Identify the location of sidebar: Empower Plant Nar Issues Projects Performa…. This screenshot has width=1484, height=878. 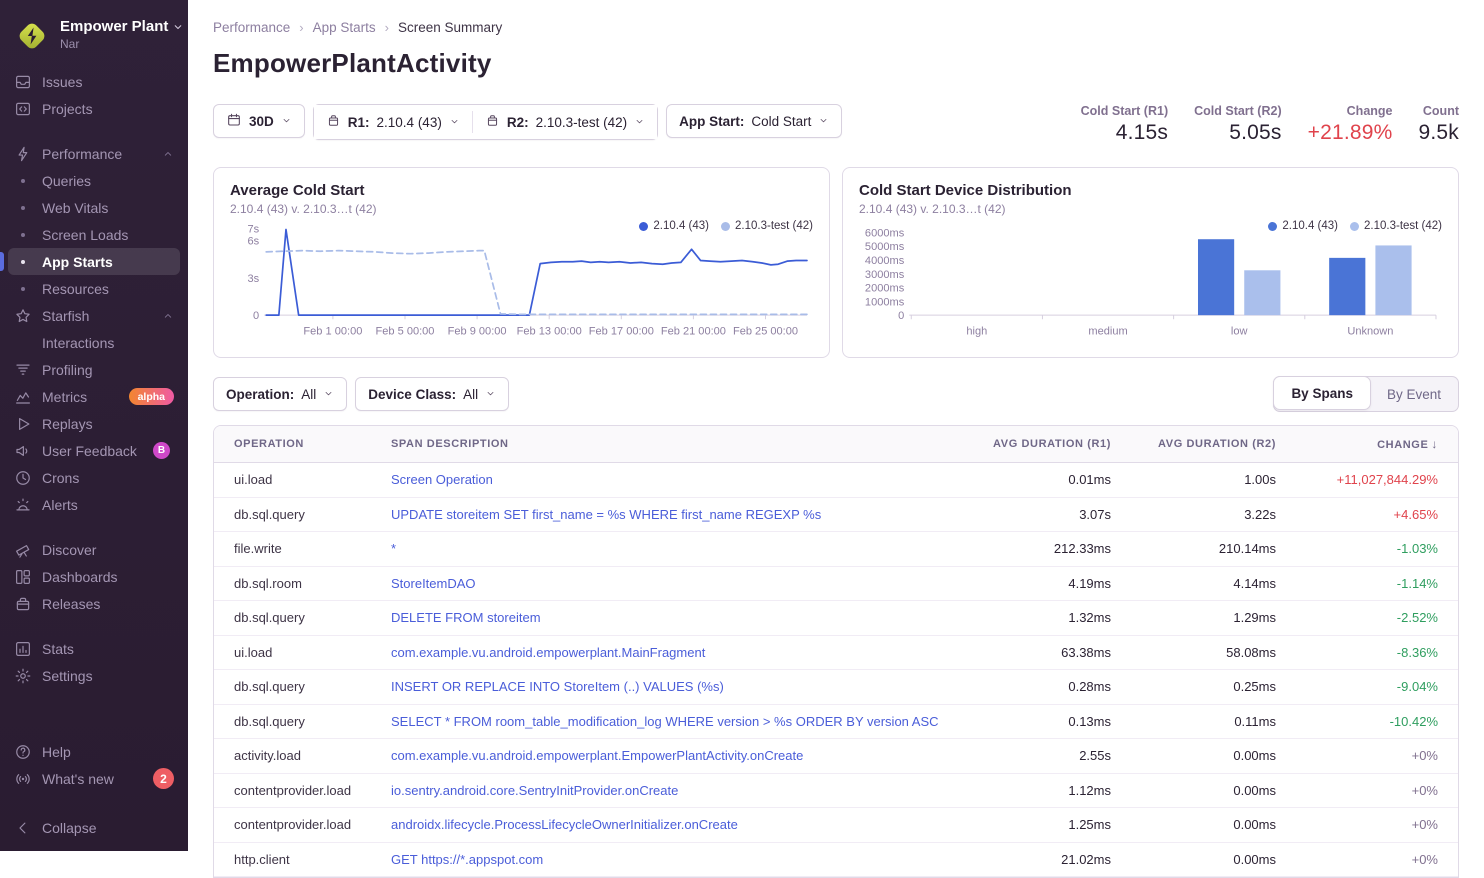
(94, 425).